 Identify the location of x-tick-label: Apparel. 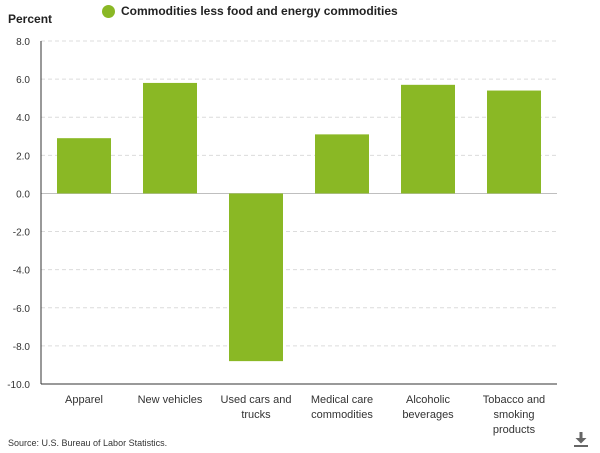
(84, 400).